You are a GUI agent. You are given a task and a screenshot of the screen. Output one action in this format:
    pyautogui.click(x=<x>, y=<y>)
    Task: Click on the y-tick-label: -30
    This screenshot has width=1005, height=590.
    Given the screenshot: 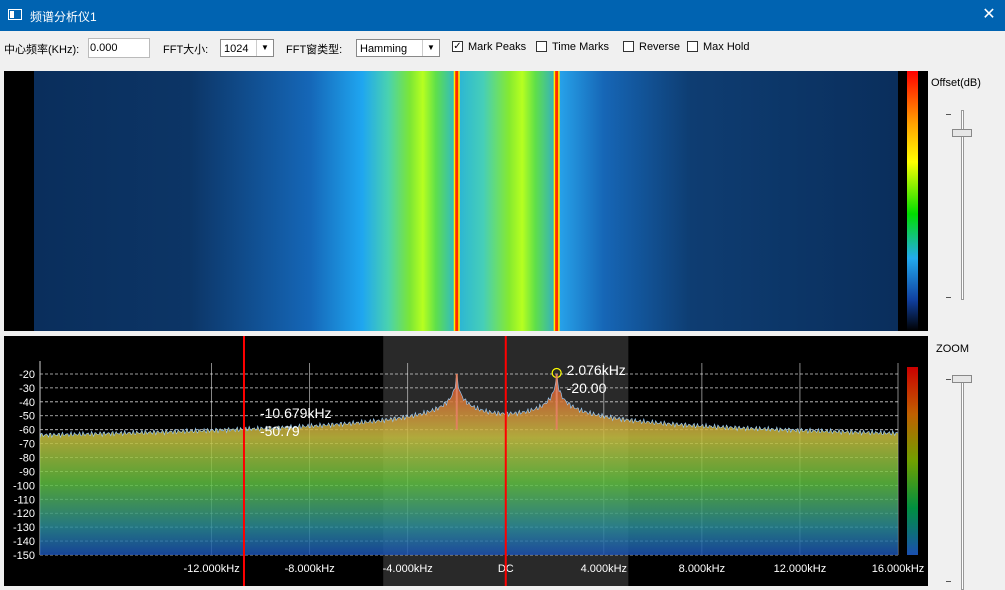 What is the action you would take?
    pyautogui.click(x=27, y=389)
    